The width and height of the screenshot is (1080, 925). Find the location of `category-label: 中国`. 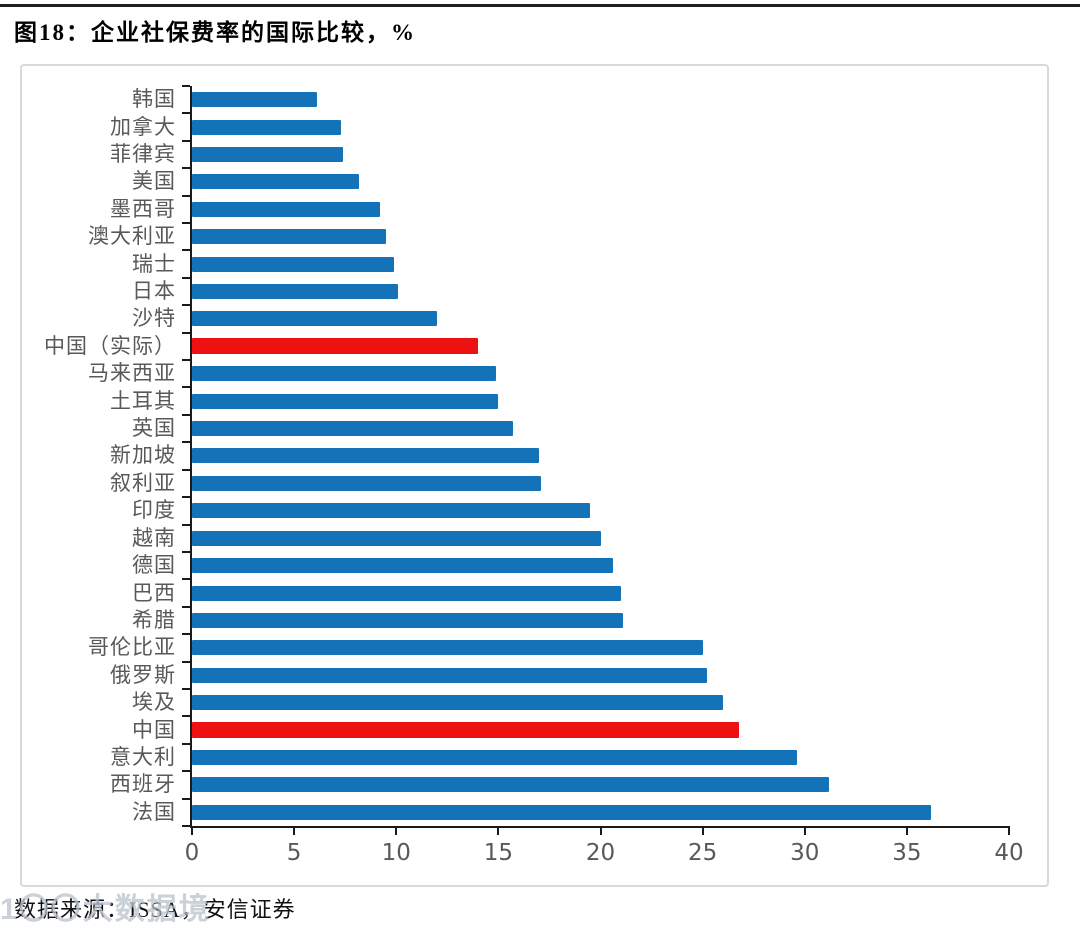

category-label: 中国 is located at coordinates (154, 729).